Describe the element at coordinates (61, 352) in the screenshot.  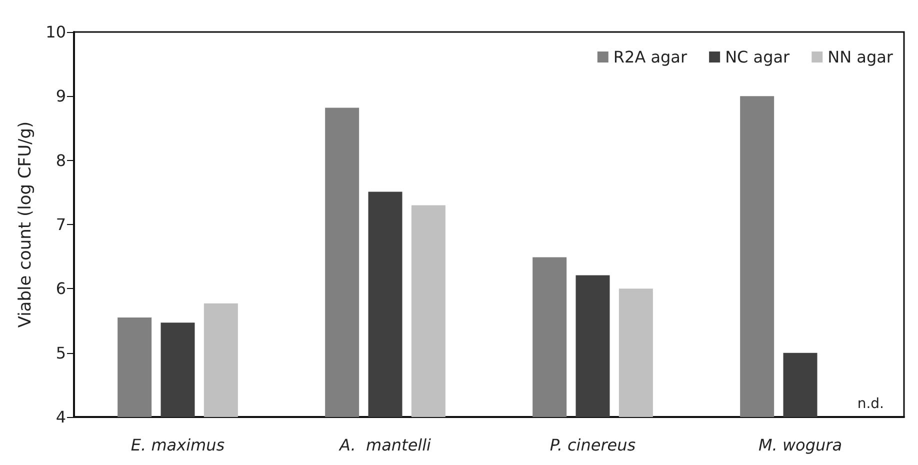
I see `y-tick-label: 5` at that location.